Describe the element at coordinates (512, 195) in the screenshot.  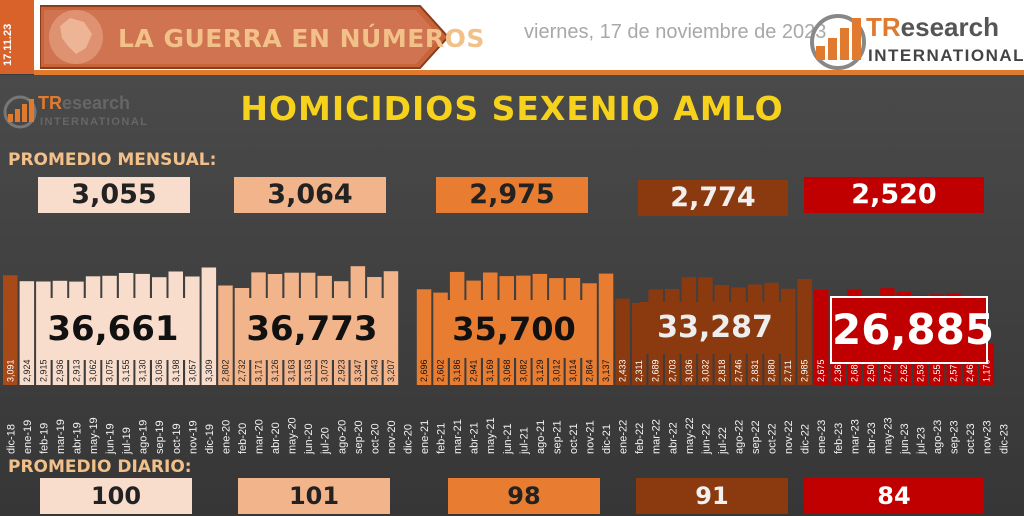
I see `monthly-avg-2021: 2,975` at that location.